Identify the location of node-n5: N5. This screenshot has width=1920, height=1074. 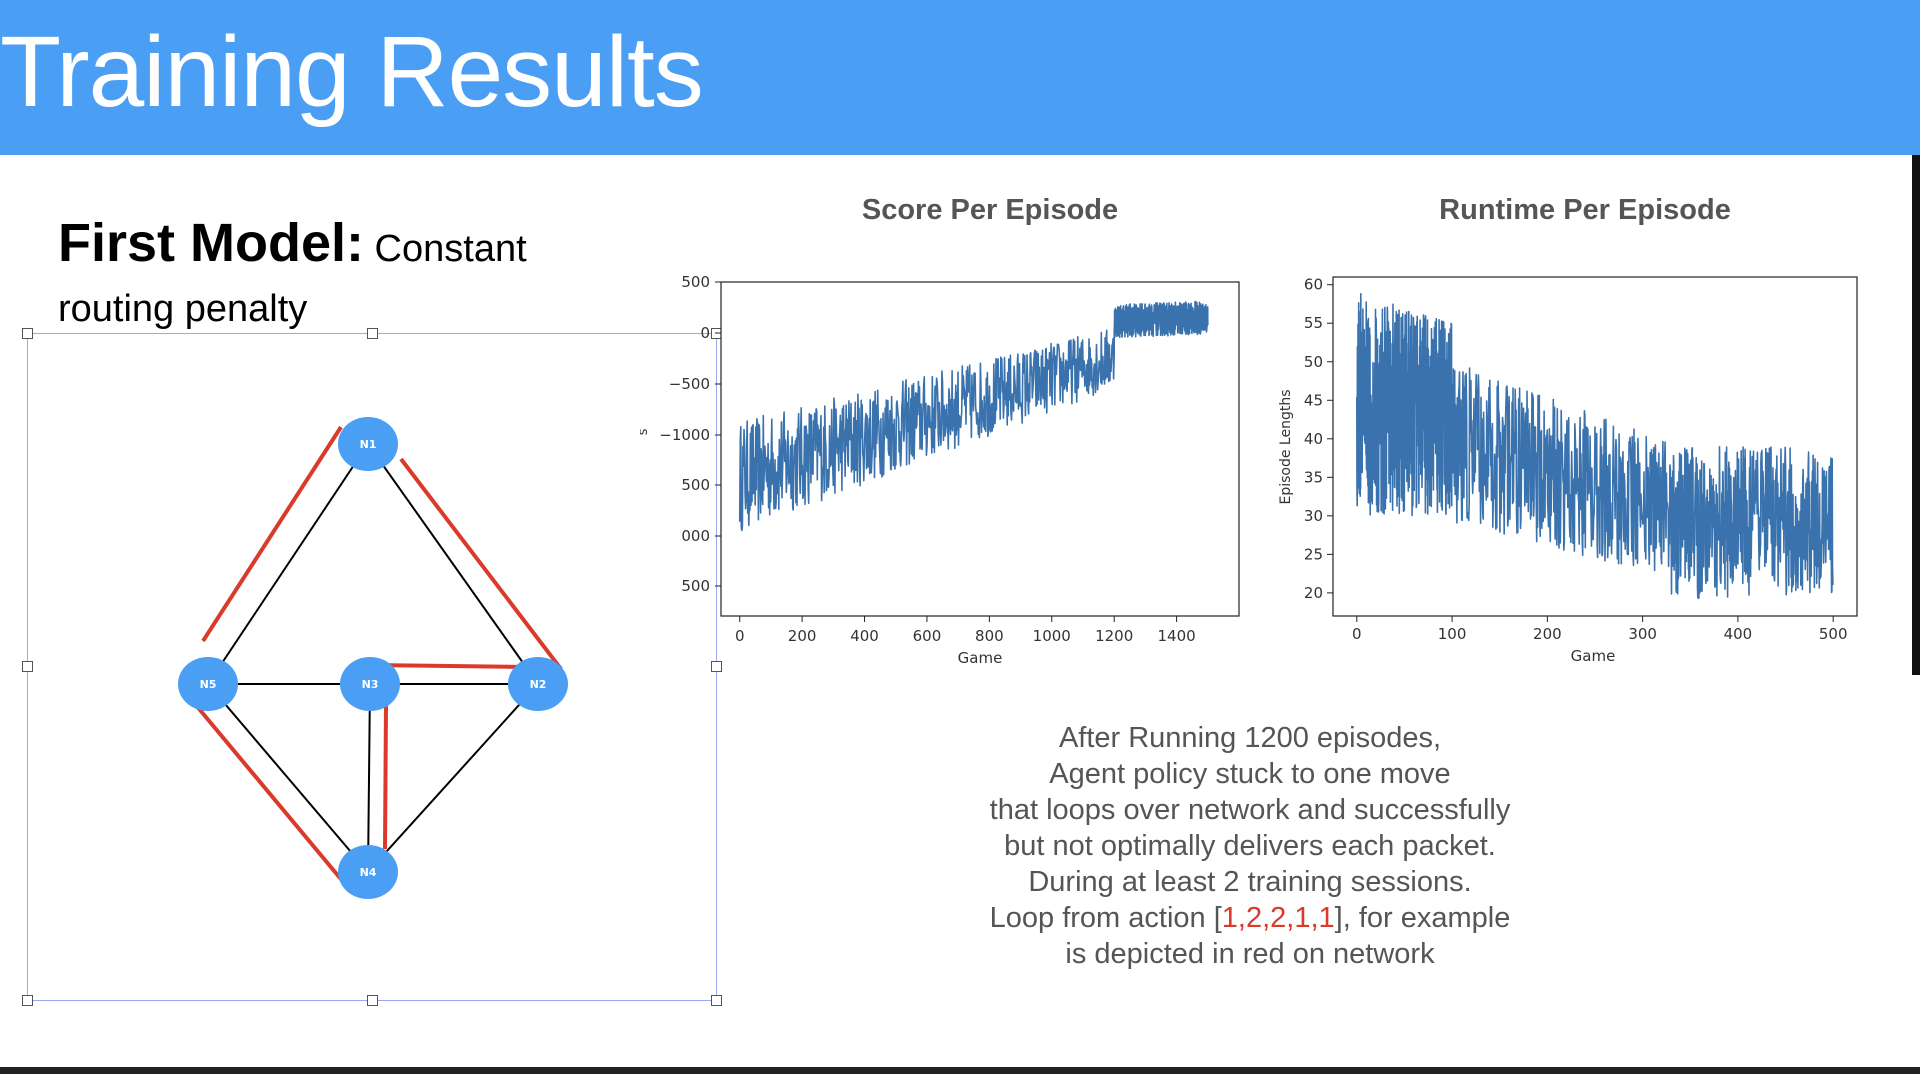
(208, 684).